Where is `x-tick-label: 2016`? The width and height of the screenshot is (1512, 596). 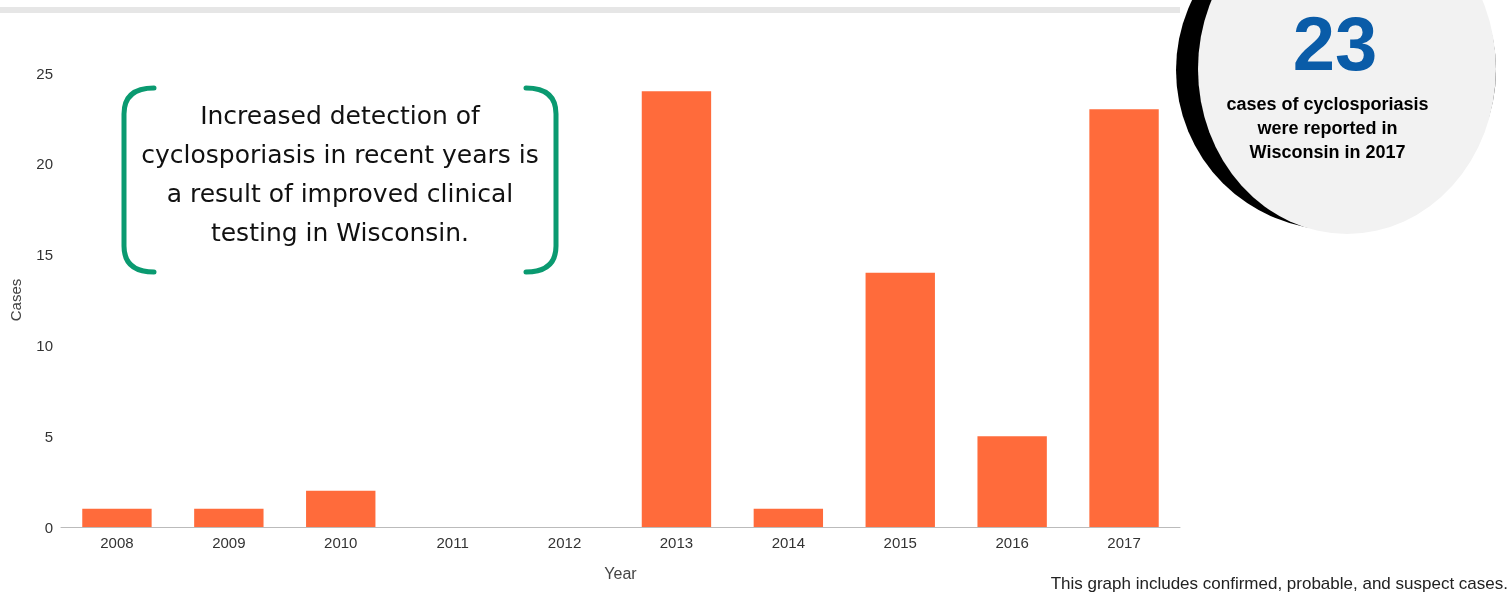
x-tick-label: 2016 is located at coordinates (1012, 542).